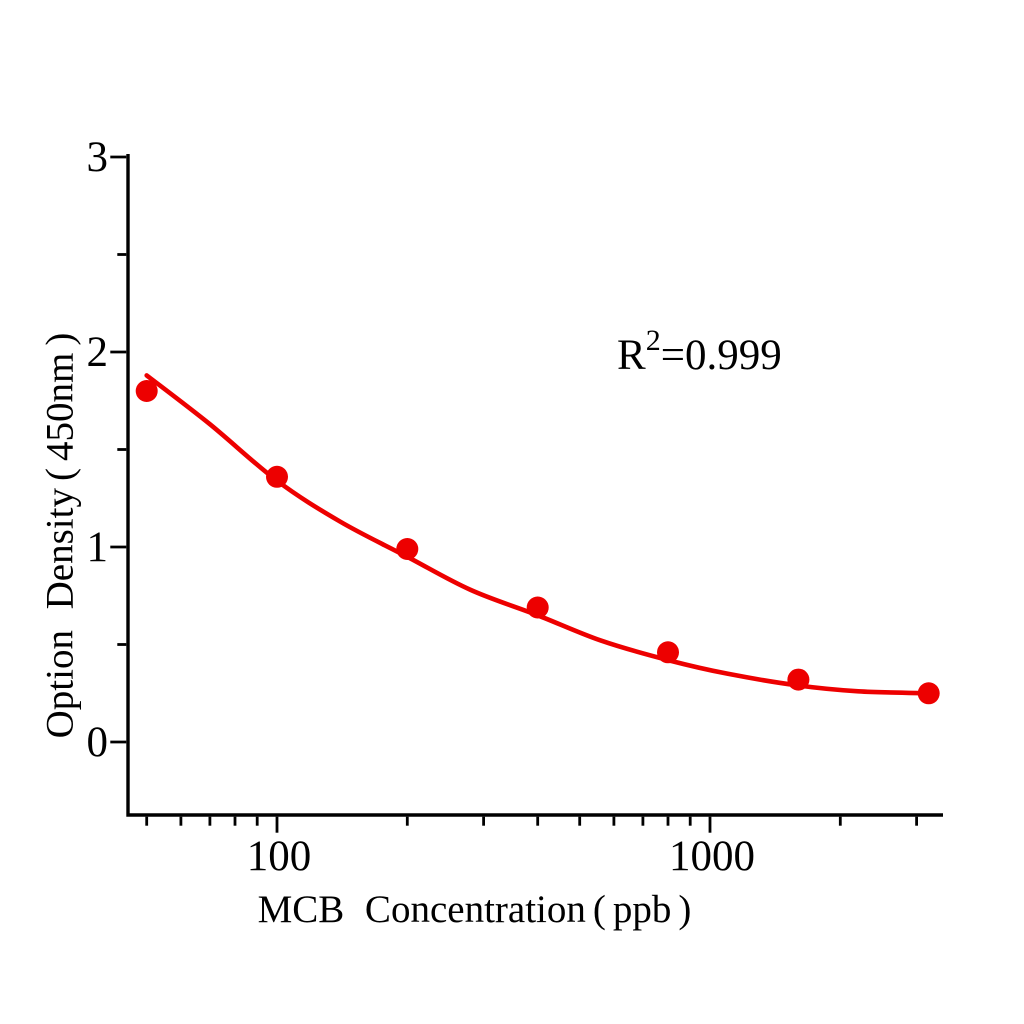 The height and width of the screenshot is (1024, 1024). What do you see at coordinates (653, 341) in the screenshot?
I see `r-squared-exponent: 2` at bounding box center [653, 341].